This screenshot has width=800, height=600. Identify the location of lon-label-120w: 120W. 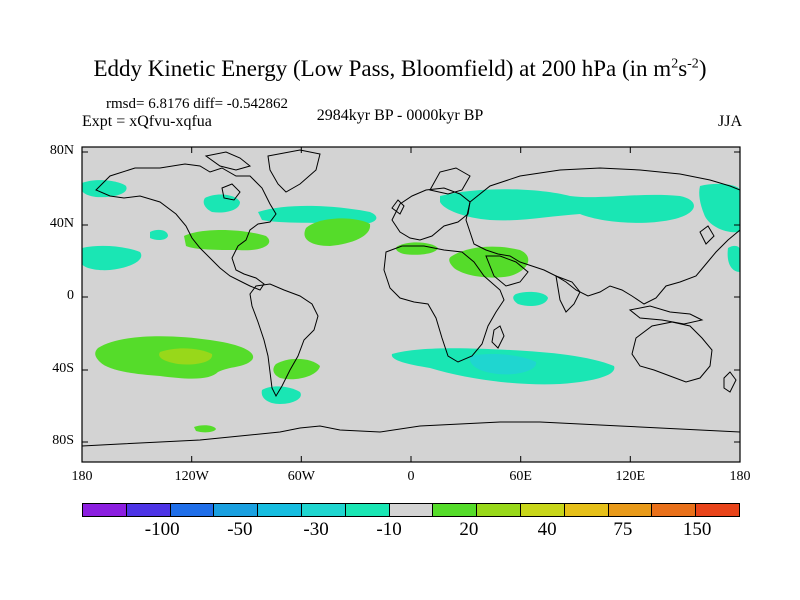
(191, 476).